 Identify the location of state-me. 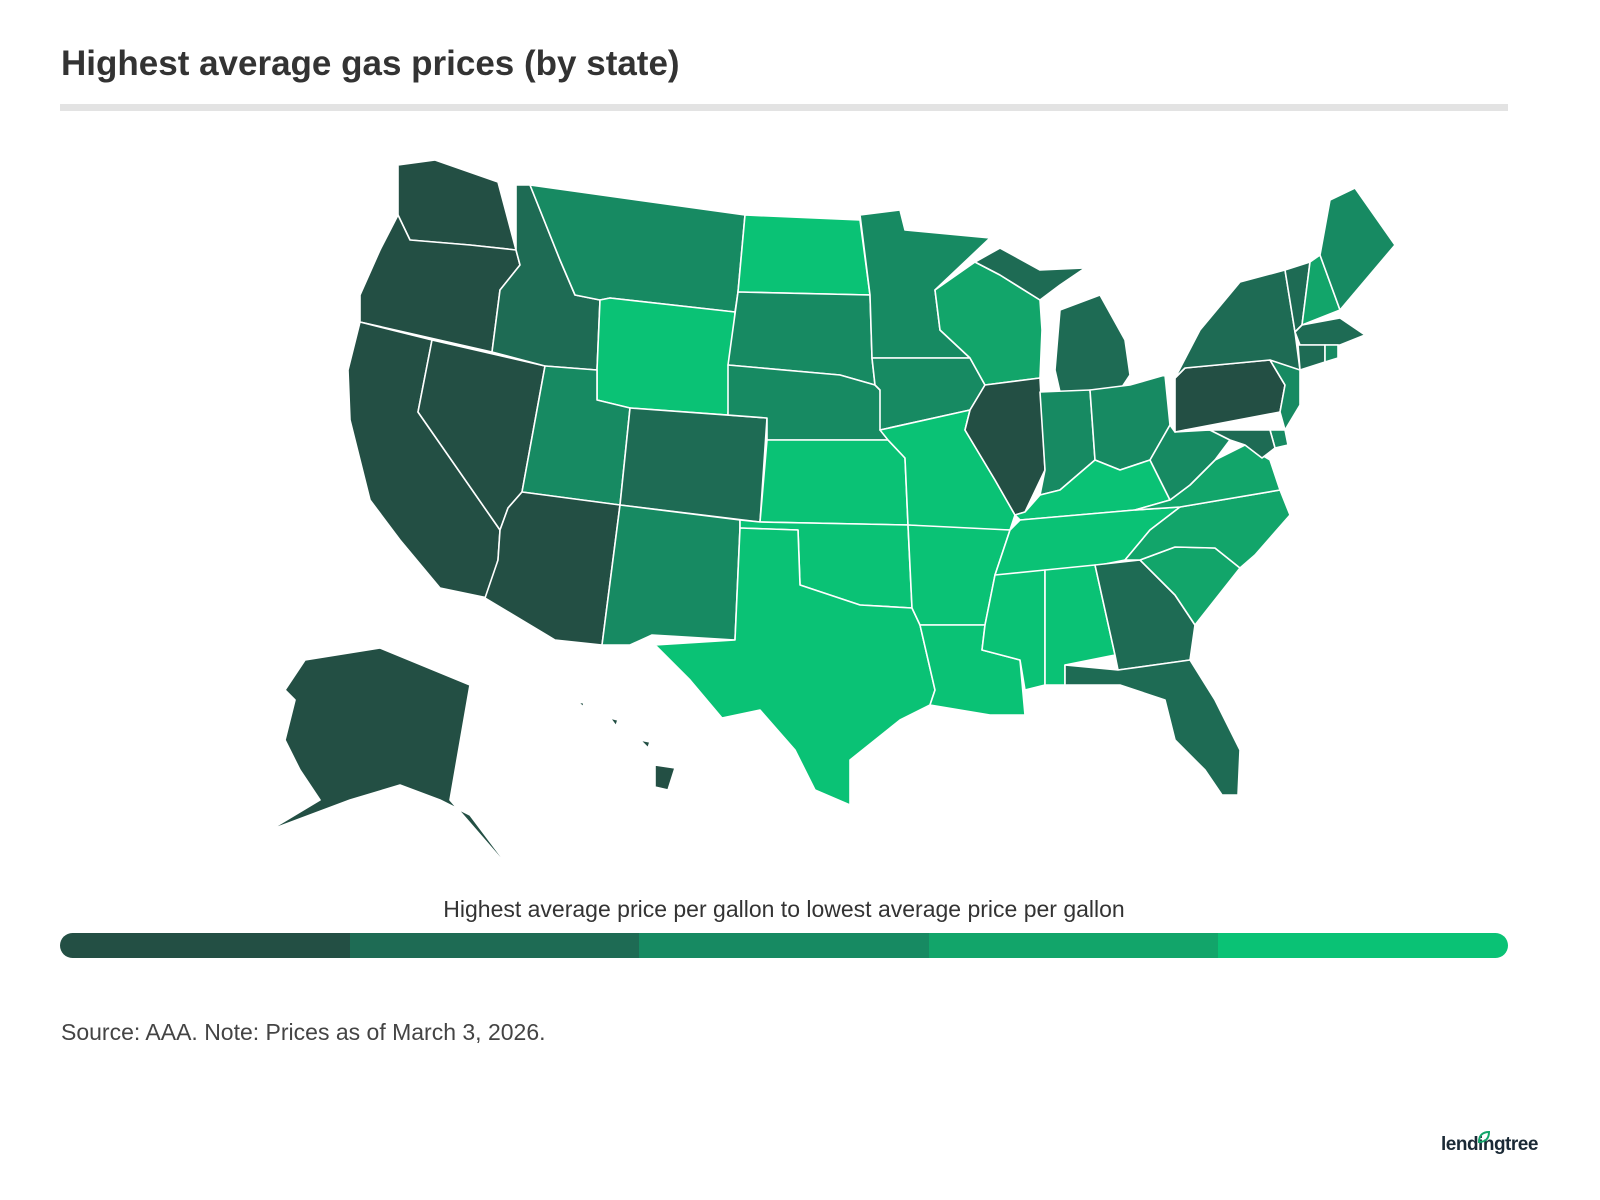
(1357, 249).